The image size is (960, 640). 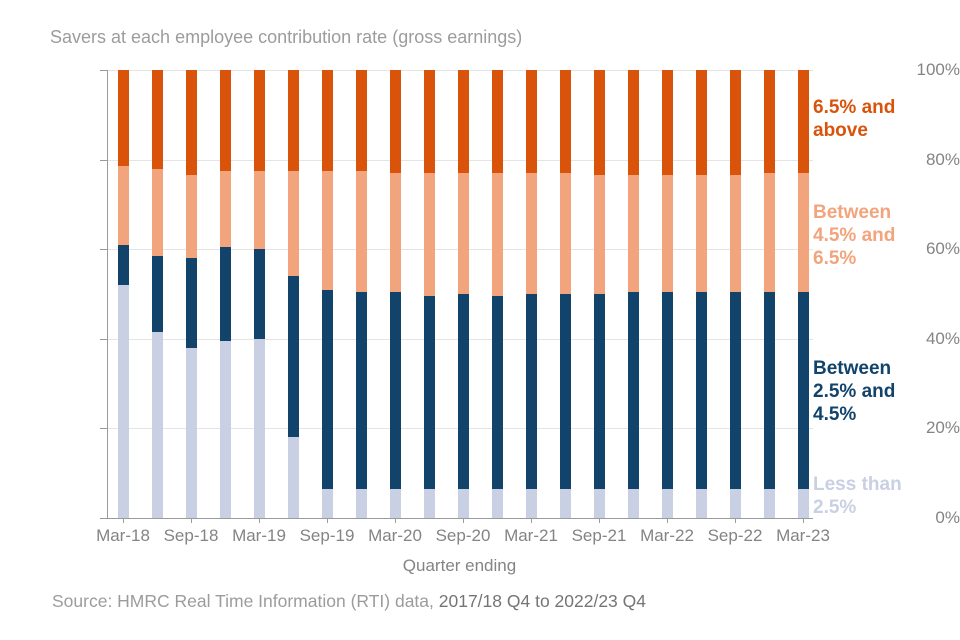 What do you see at coordinates (327, 535) in the screenshot?
I see `x-axis-label: Sep-19` at bounding box center [327, 535].